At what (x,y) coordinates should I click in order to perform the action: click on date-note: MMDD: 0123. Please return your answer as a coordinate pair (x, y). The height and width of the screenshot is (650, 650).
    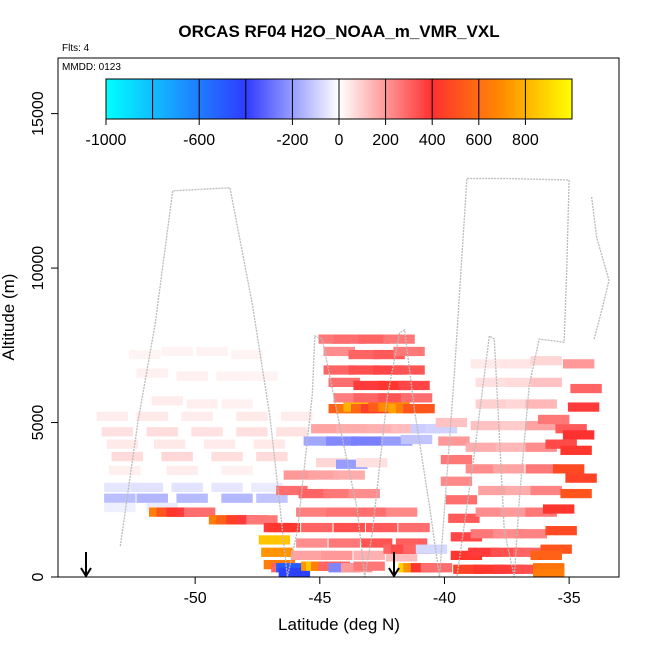
    Looking at the image, I should click on (91, 67).